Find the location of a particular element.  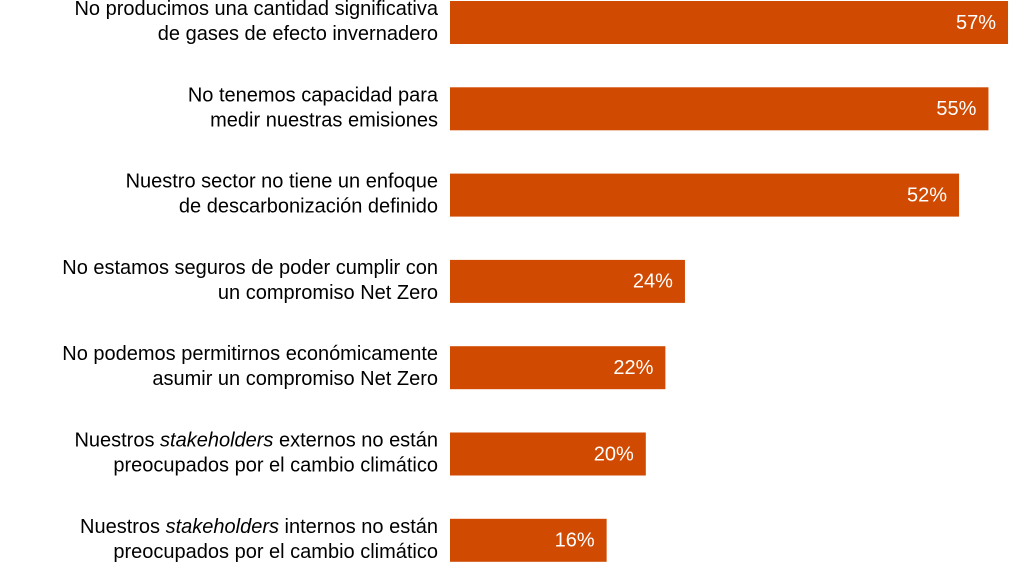

label-run: No tenemos capacidad para is located at coordinates (313, 96).